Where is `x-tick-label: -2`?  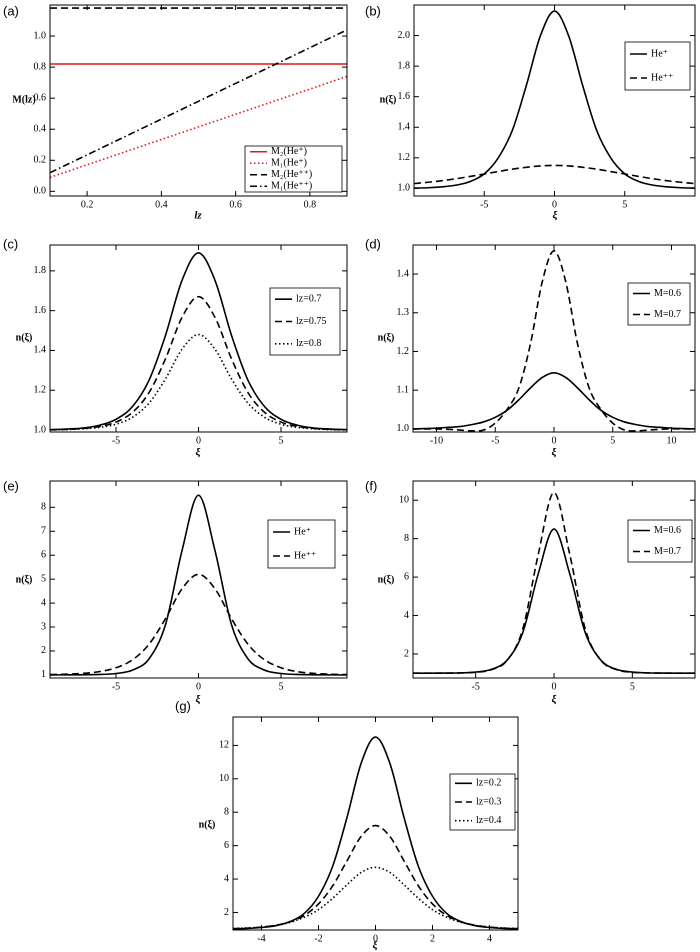 x-tick-label: -2 is located at coordinates (318, 938).